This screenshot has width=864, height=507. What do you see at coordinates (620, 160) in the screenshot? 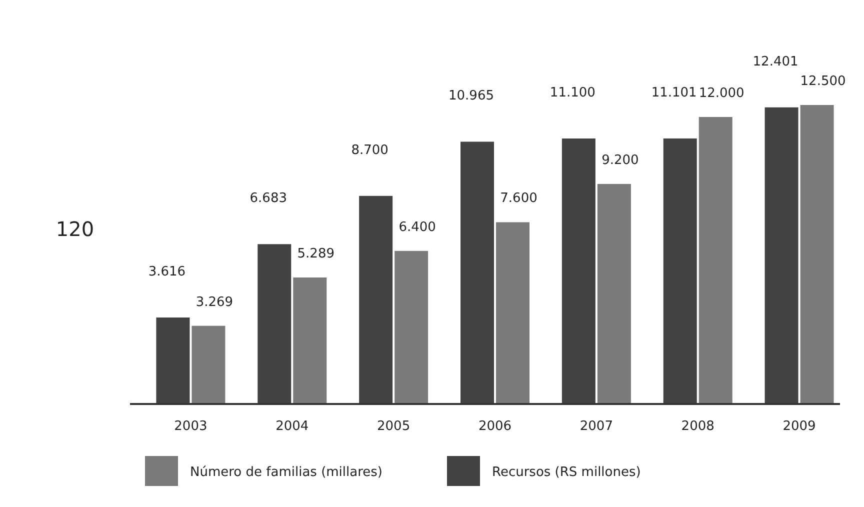
I see `data-label: 9.200` at bounding box center [620, 160].